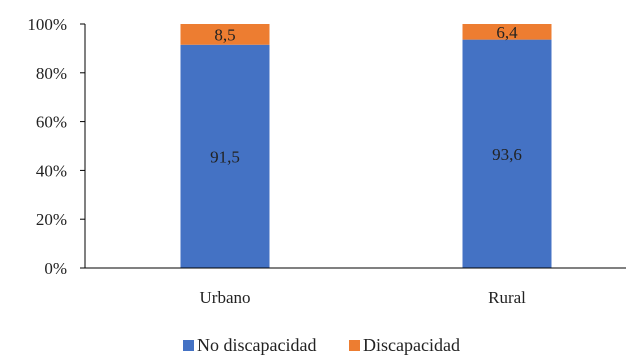 The width and height of the screenshot is (638, 358). I want to click on x-axis: Urbano Rural, so click(355, 287).